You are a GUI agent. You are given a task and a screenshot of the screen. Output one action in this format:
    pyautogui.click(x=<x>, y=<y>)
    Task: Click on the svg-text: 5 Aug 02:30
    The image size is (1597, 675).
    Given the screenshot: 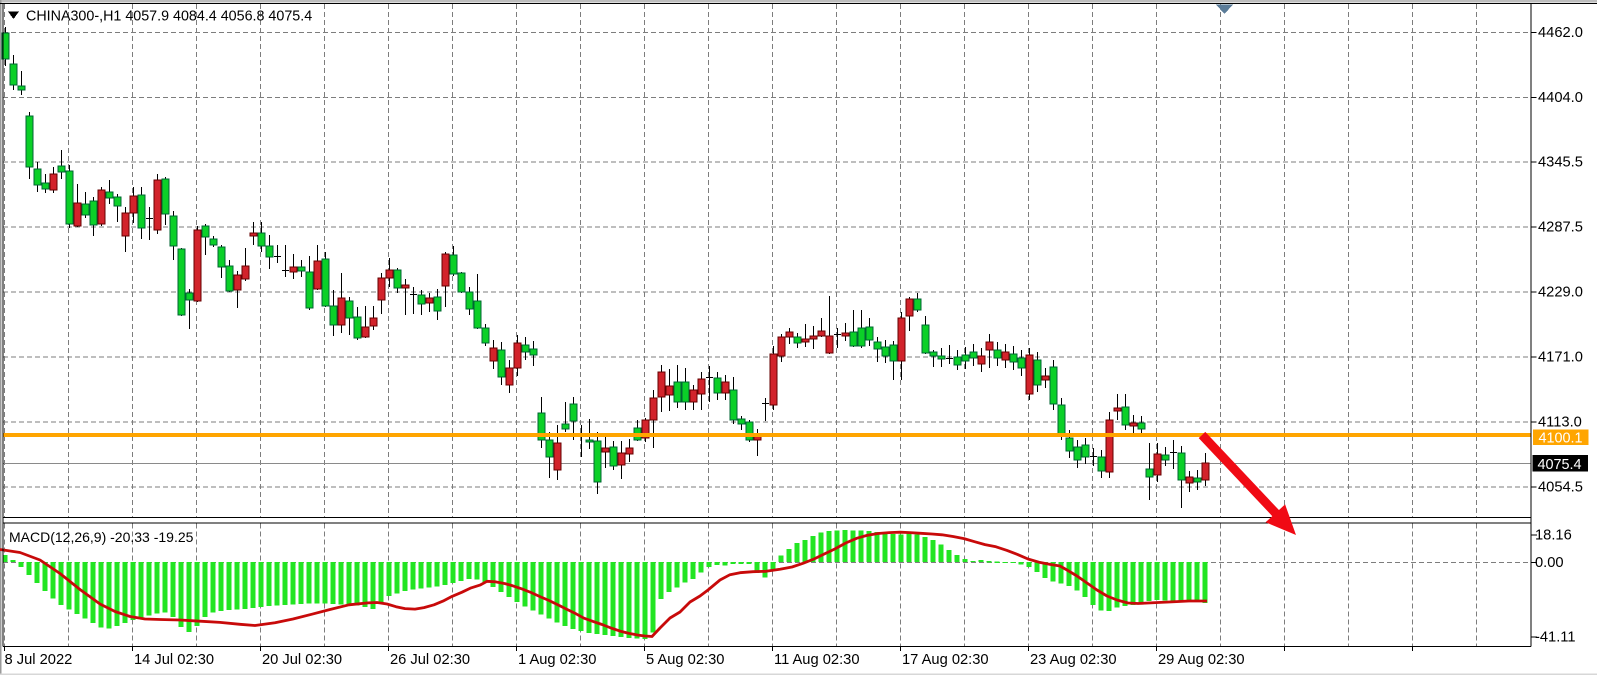 What is the action you would take?
    pyautogui.click(x=685, y=660)
    